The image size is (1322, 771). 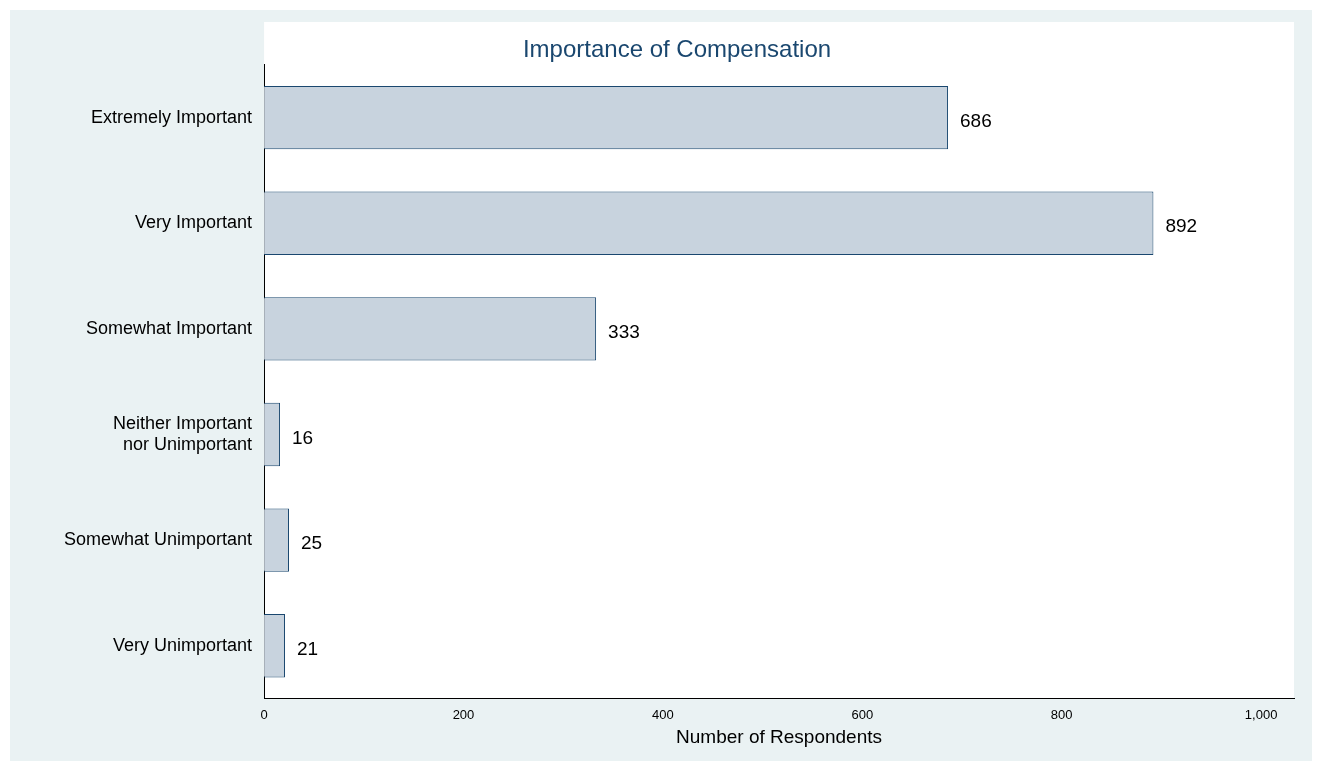 What do you see at coordinates (183, 644) in the screenshot?
I see `y-tick-label: Very Unimportant` at bounding box center [183, 644].